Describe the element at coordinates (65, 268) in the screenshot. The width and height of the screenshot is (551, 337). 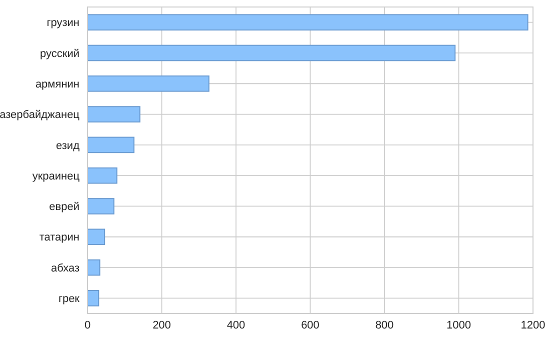
I see `y-tick-label: абхаз` at that location.